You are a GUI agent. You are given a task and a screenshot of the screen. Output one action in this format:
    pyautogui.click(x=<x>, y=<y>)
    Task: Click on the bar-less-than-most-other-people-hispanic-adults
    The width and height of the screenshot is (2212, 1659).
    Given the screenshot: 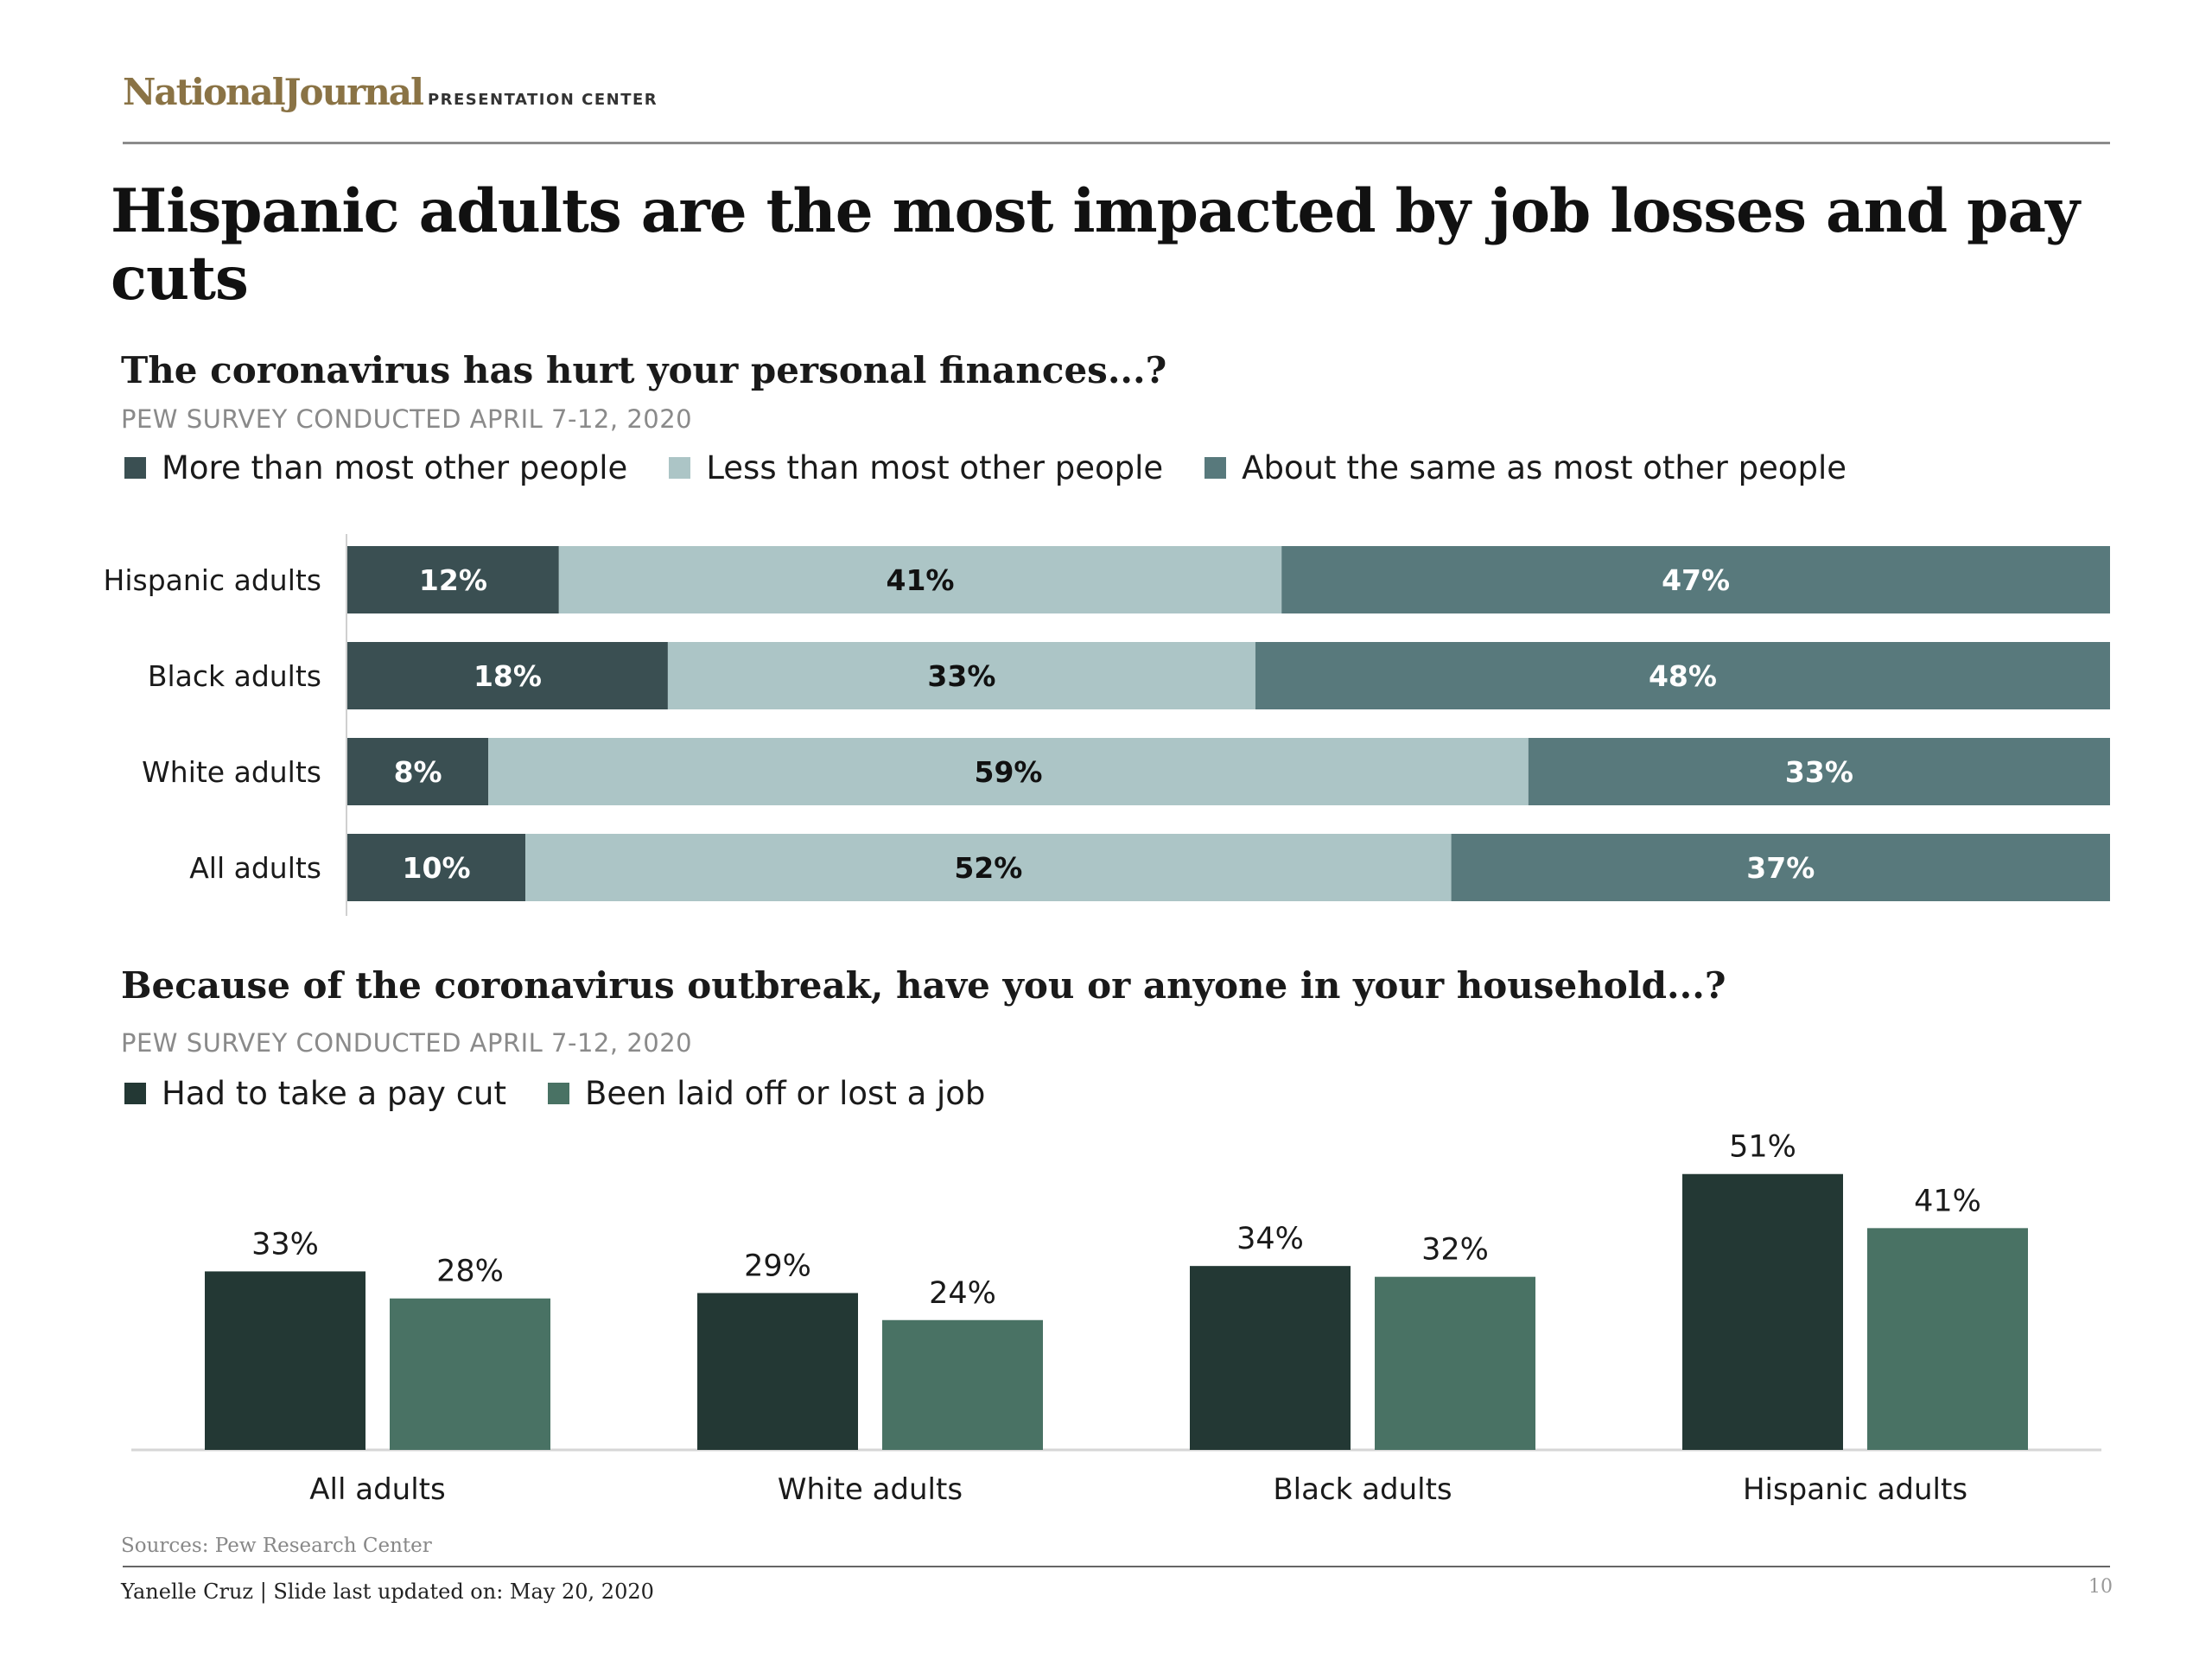 What is the action you would take?
    pyautogui.click(x=920, y=579)
    